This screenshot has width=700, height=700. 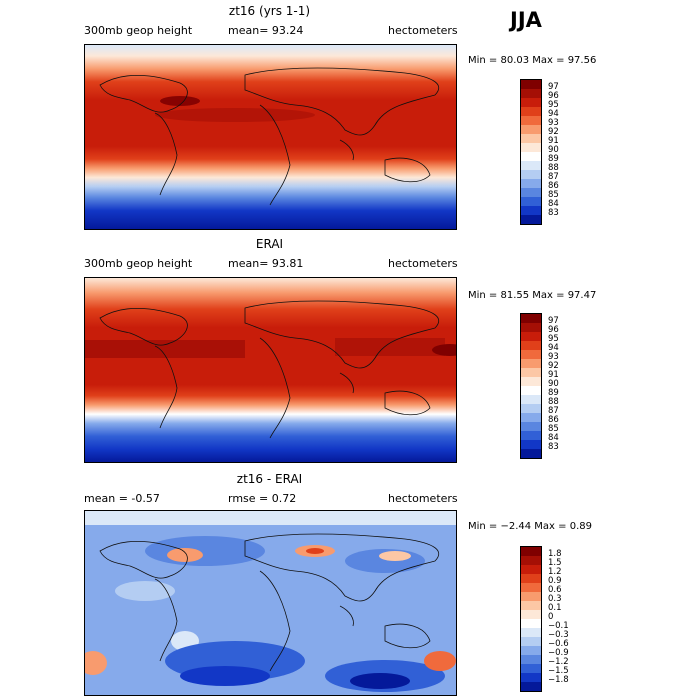 What do you see at coordinates (553, 213) in the screenshot?
I see `colorbar-tick-label: 83` at bounding box center [553, 213].